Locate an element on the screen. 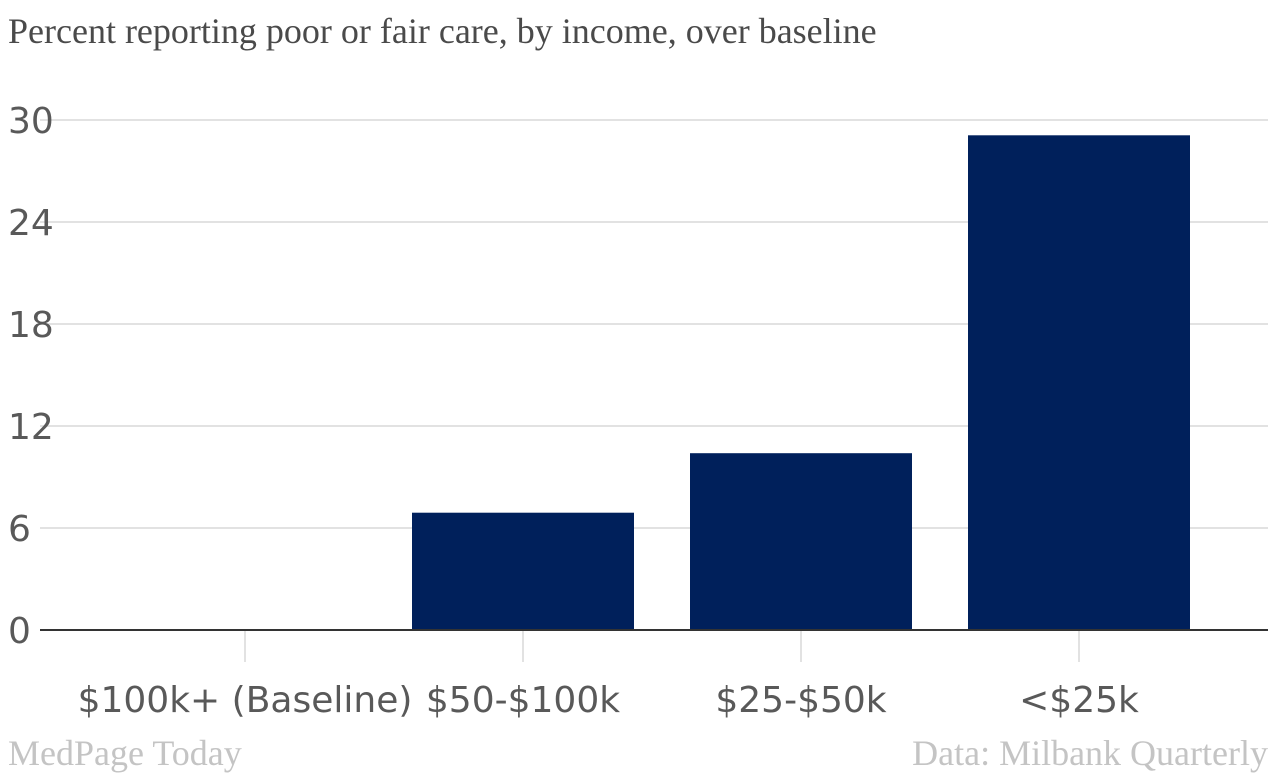 The width and height of the screenshot is (1280, 776). y-tick-label: 0 is located at coordinates (19, 631).